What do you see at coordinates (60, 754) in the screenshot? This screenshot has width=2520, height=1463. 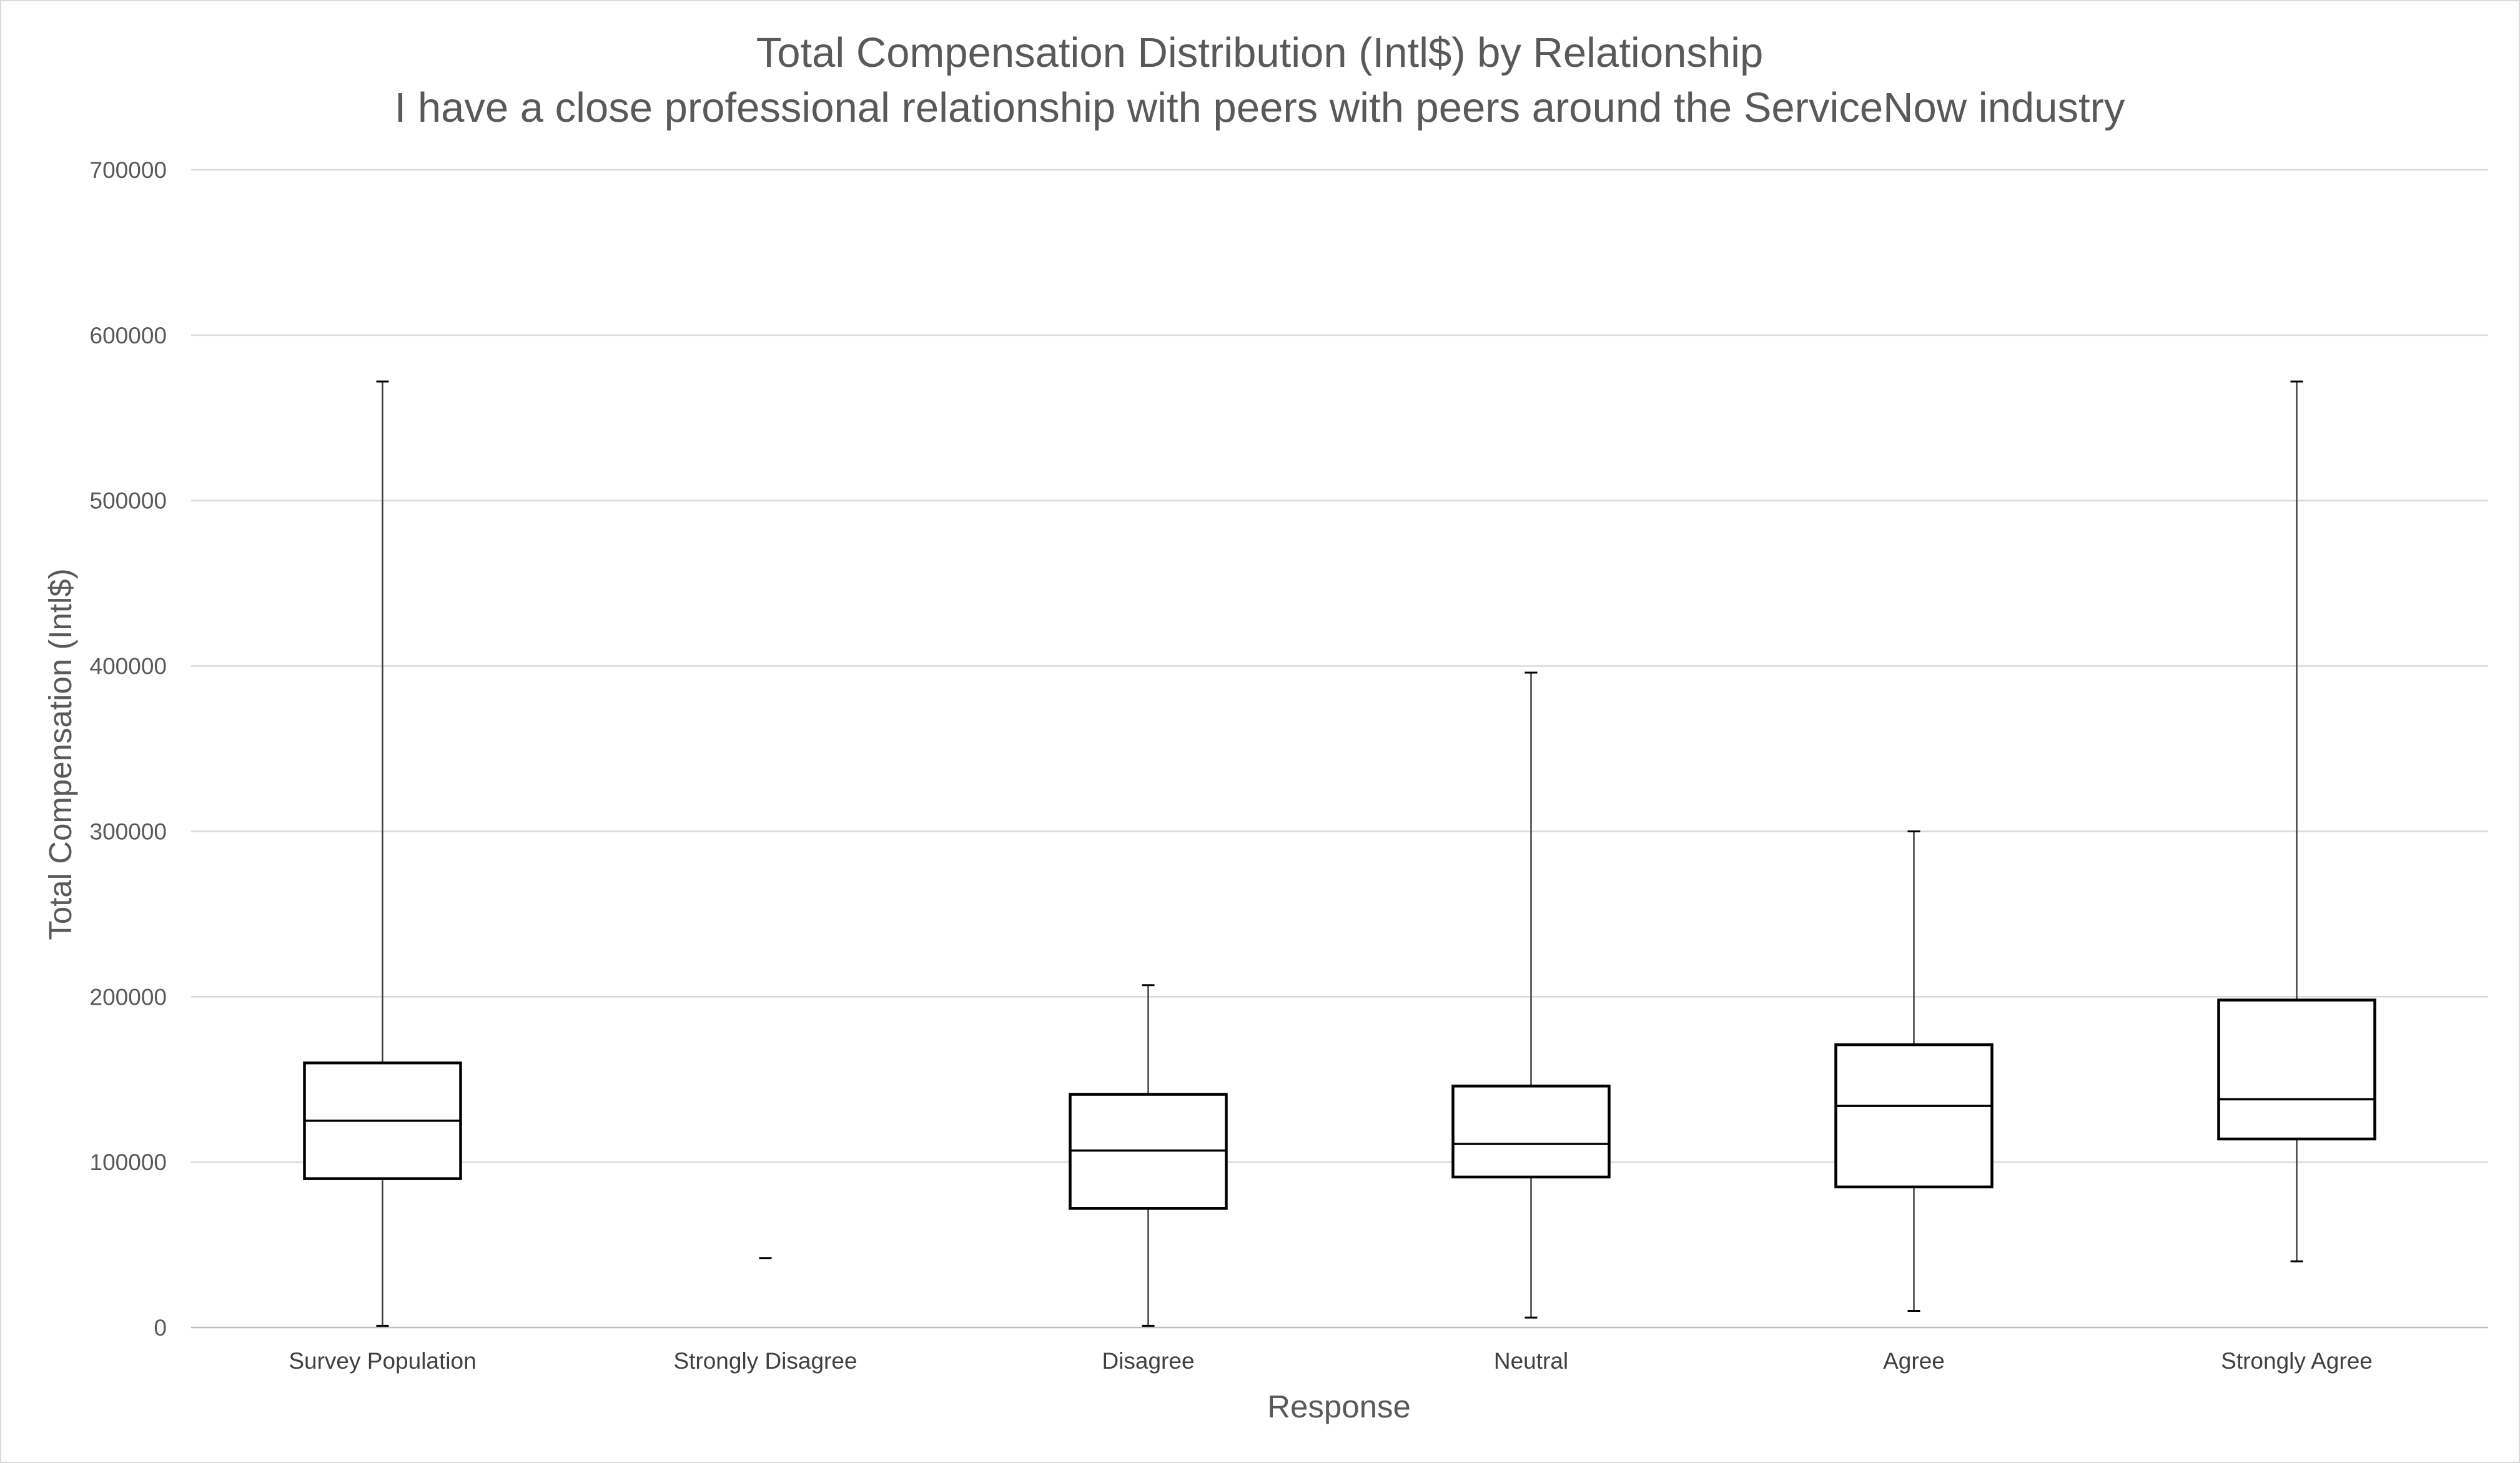 I see `y-axis-title: Total Compensation (Intl$)` at bounding box center [60, 754].